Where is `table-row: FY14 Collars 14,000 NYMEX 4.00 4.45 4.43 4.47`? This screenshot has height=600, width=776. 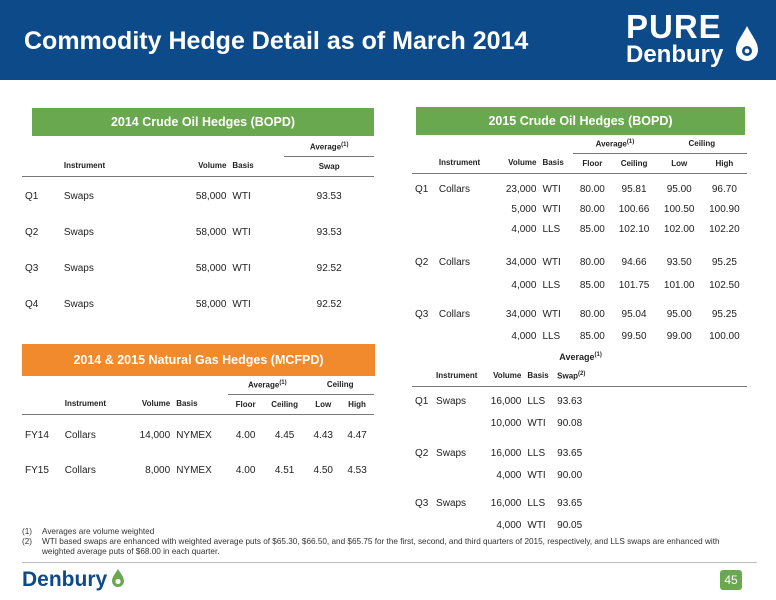 table-row: FY14 Collars 14,000 NYMEX 4.00 4.45 4.43 4.47 is located at coordinates (196, 435).